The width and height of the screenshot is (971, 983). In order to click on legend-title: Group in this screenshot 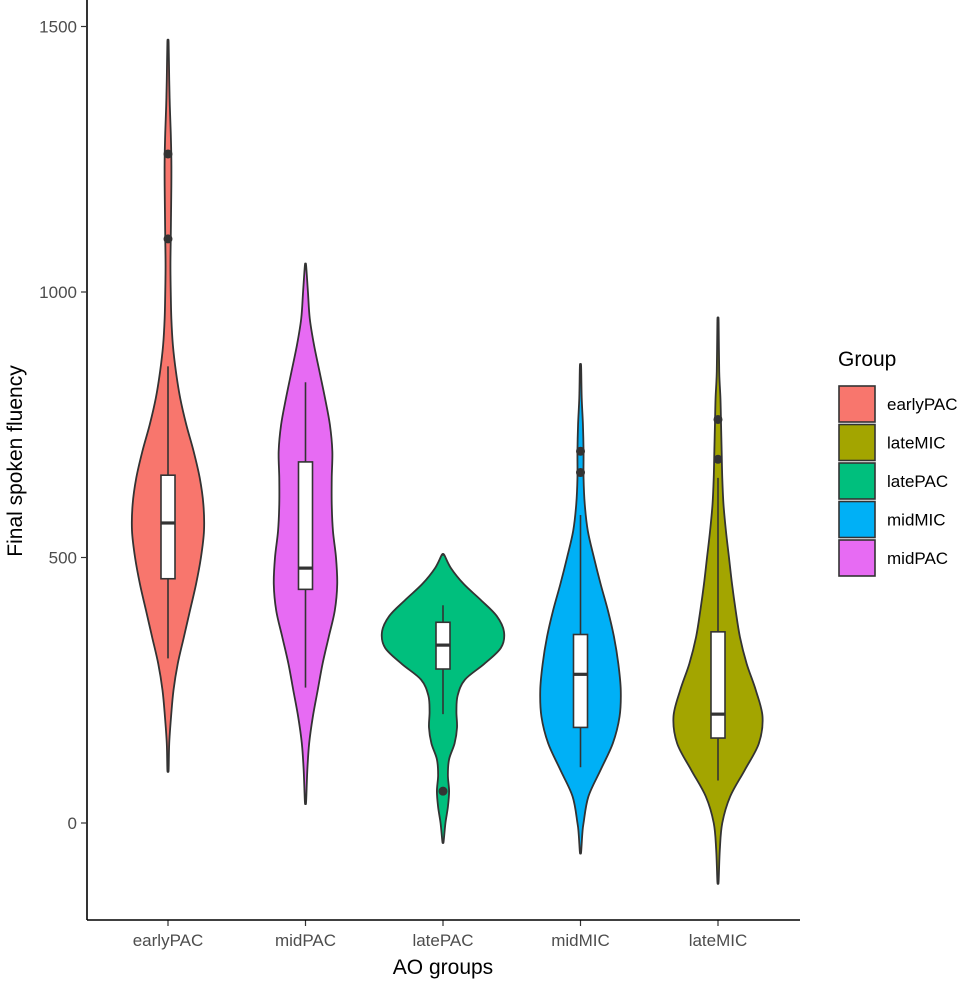, I will do `click(867, 359)`.